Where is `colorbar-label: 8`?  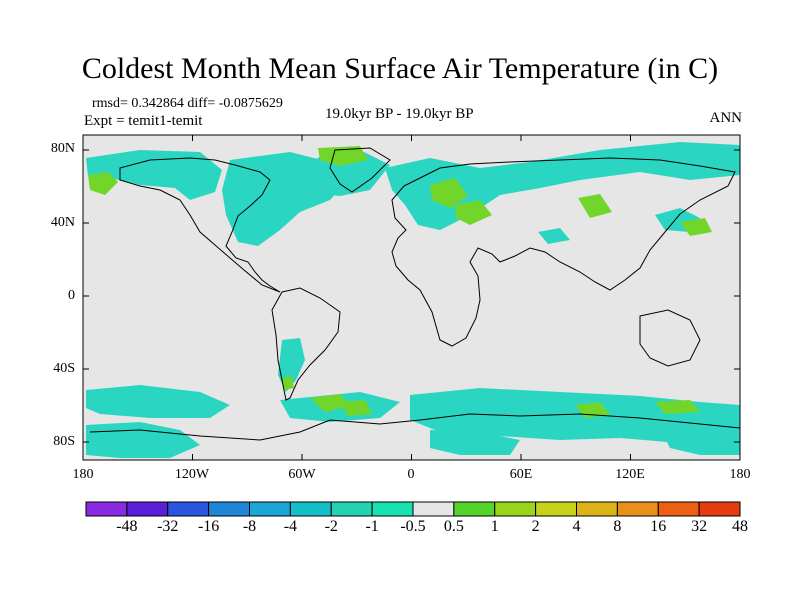
colorbar-label: 8 is located at coordinates (617, 526).